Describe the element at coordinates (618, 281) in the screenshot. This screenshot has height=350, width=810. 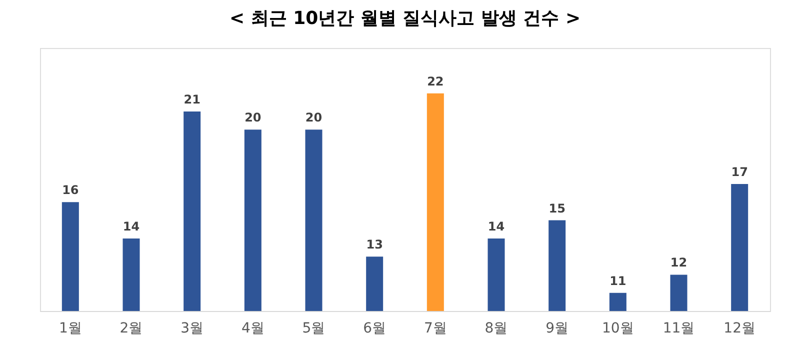
I see `data-label: 11` at that location.